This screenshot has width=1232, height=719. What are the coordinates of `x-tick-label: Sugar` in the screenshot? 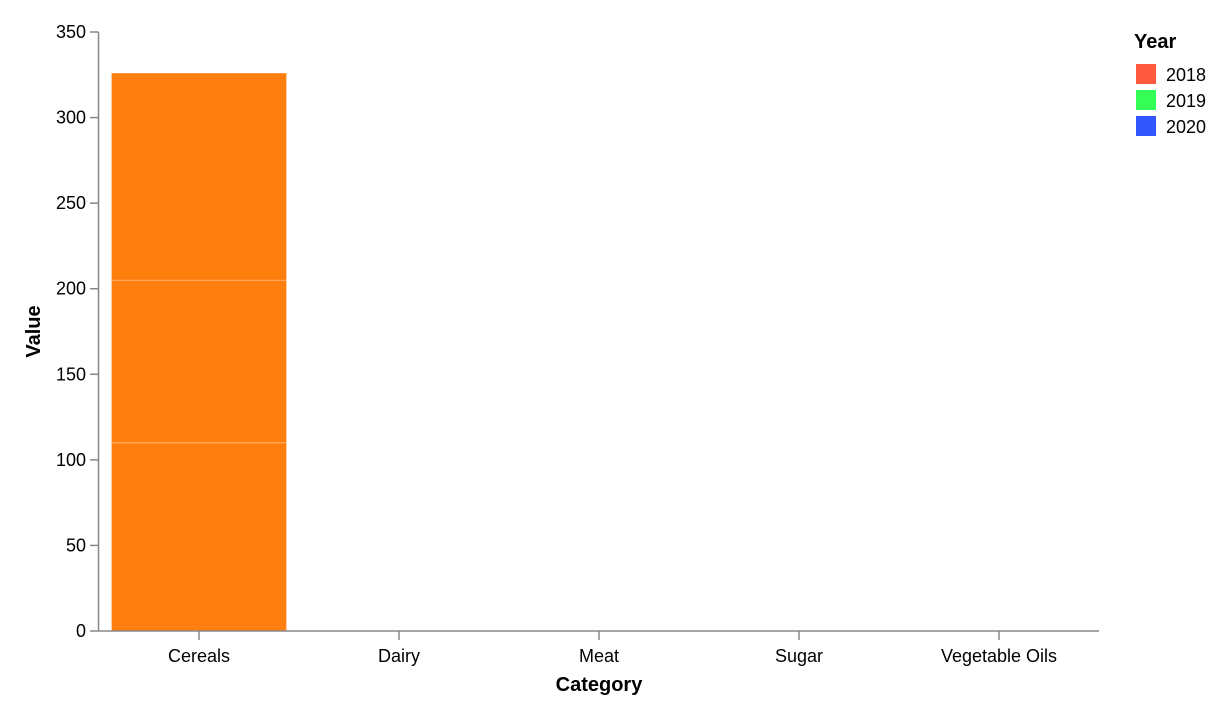 It's located at (799, 656).